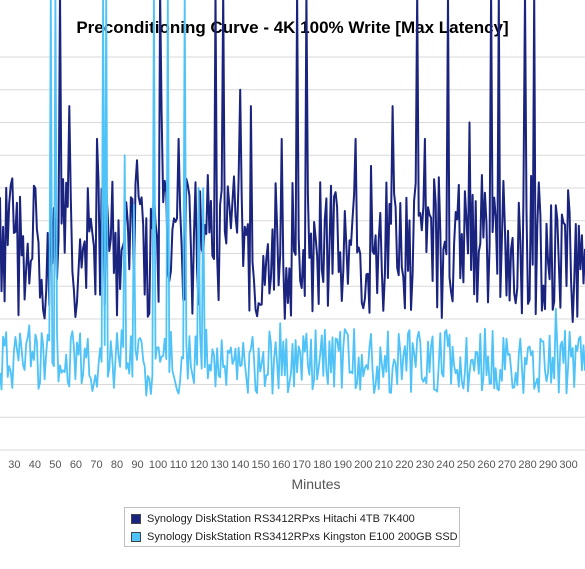 The height and width of the screenshot is (569, 585). Describe the element at coordinates (363, 465) in the screenshot. I see `x-tick-label: 200` at that location.